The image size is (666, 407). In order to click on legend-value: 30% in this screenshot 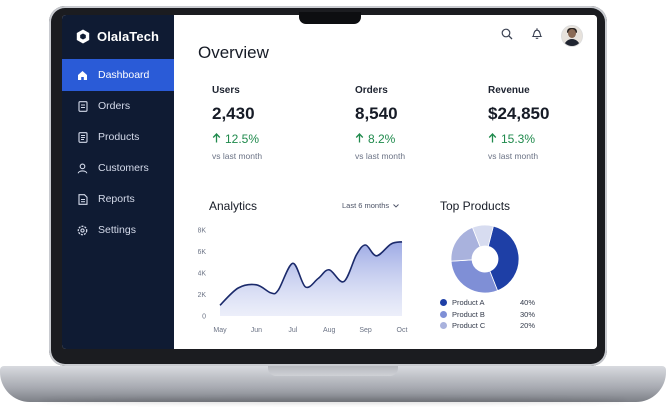, I will do `click(528, 314)`.